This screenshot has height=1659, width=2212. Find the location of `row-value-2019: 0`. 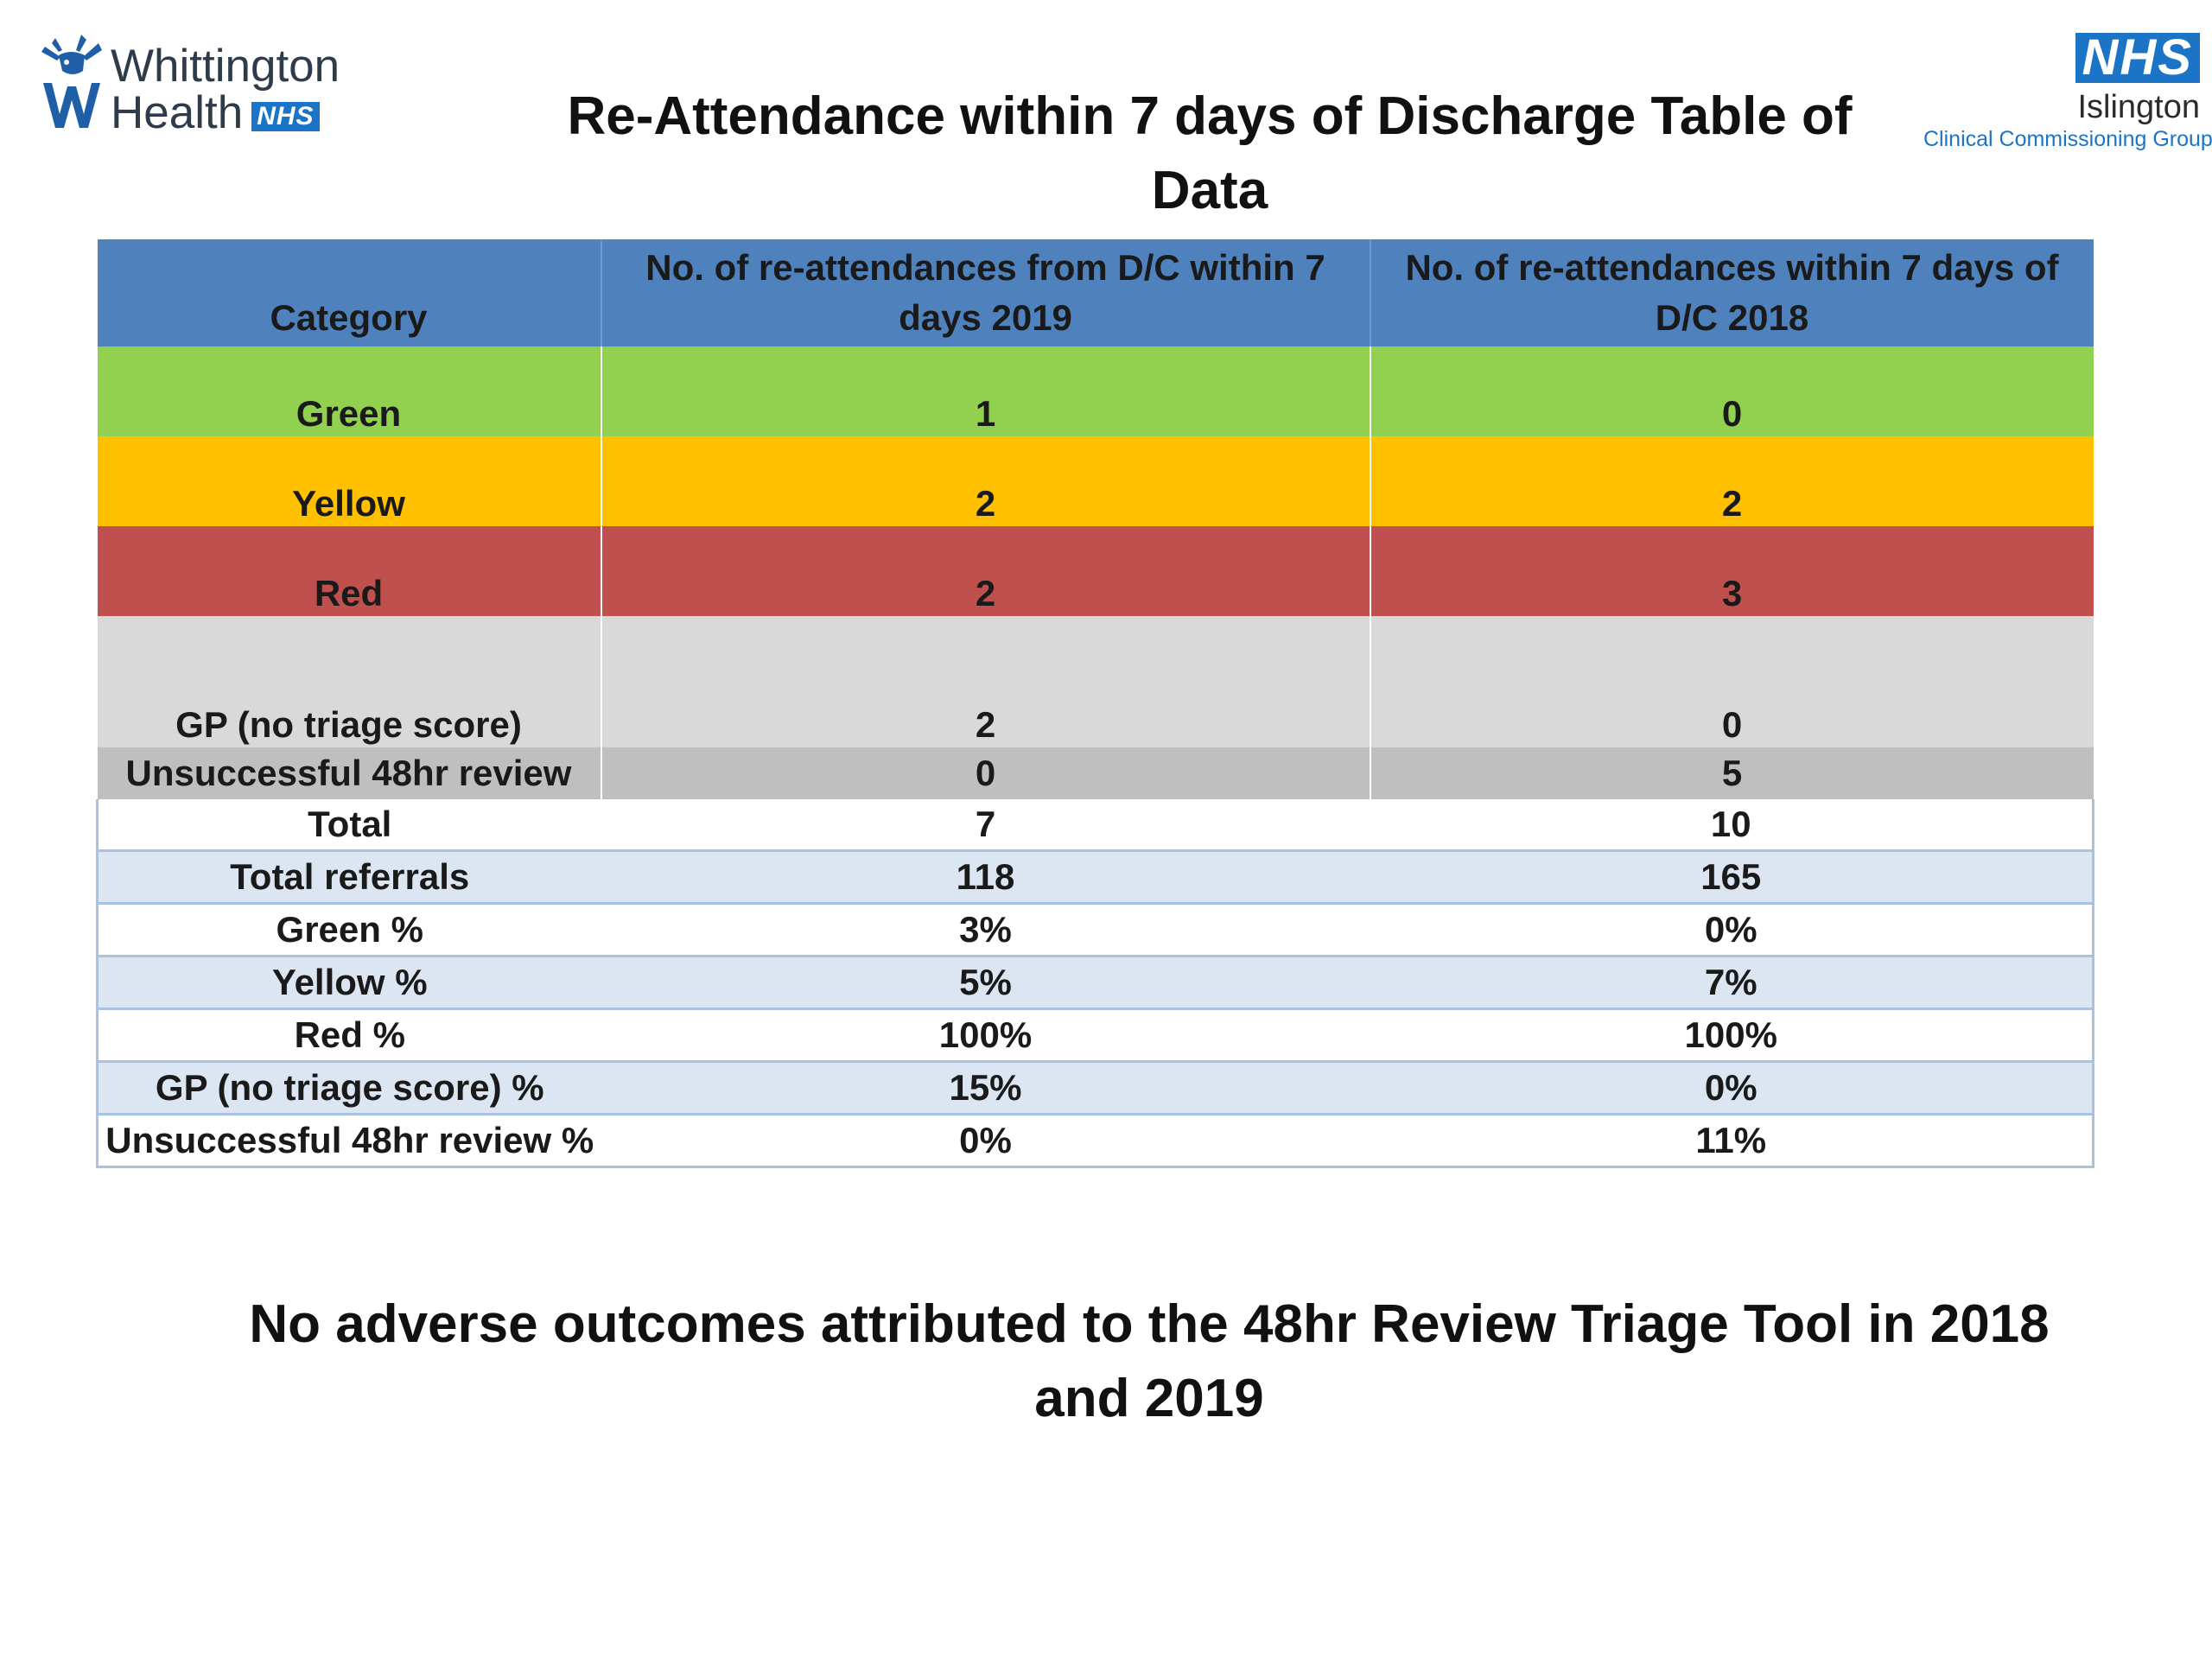

row-value-2019: 0 is located at coordinates (986, 773).